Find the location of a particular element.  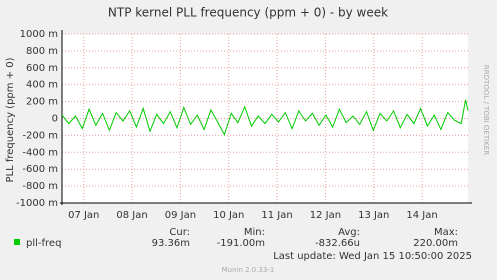

y-tick-label: 0 is located at coordinates (55, 119).